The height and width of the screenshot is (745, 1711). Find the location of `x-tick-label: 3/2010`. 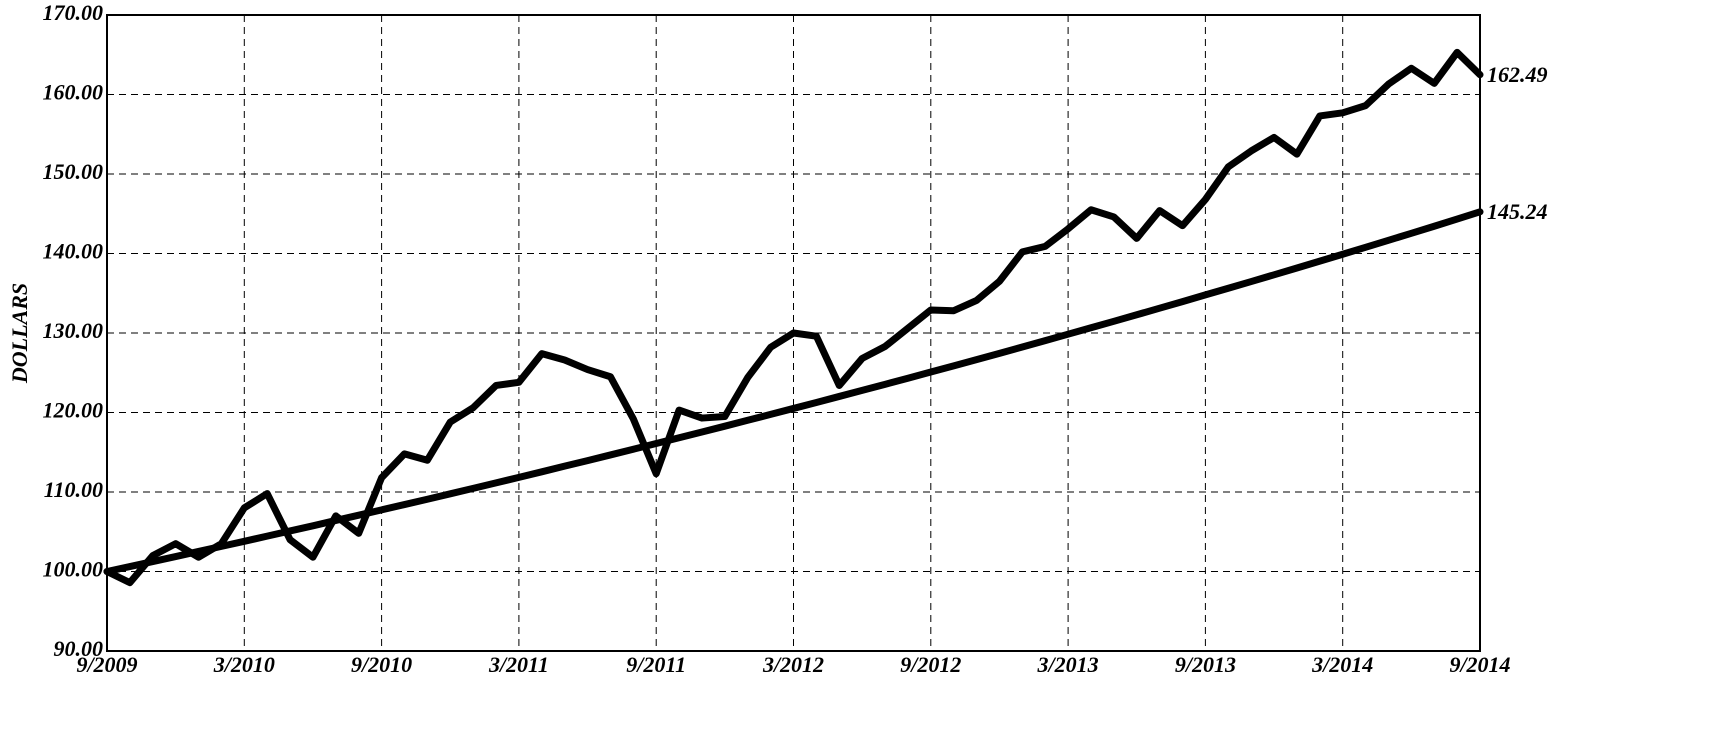

x-tick-label: 3/2010 is located at coordinates (244, 664).